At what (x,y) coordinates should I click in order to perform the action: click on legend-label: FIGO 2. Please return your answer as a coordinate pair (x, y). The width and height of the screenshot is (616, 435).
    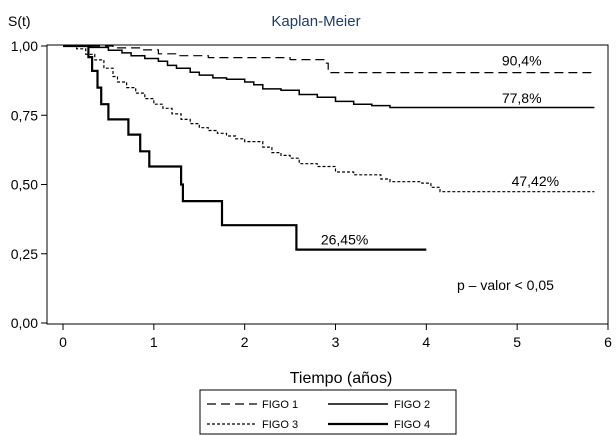
    Looking at the image, I should click on (412, 405).